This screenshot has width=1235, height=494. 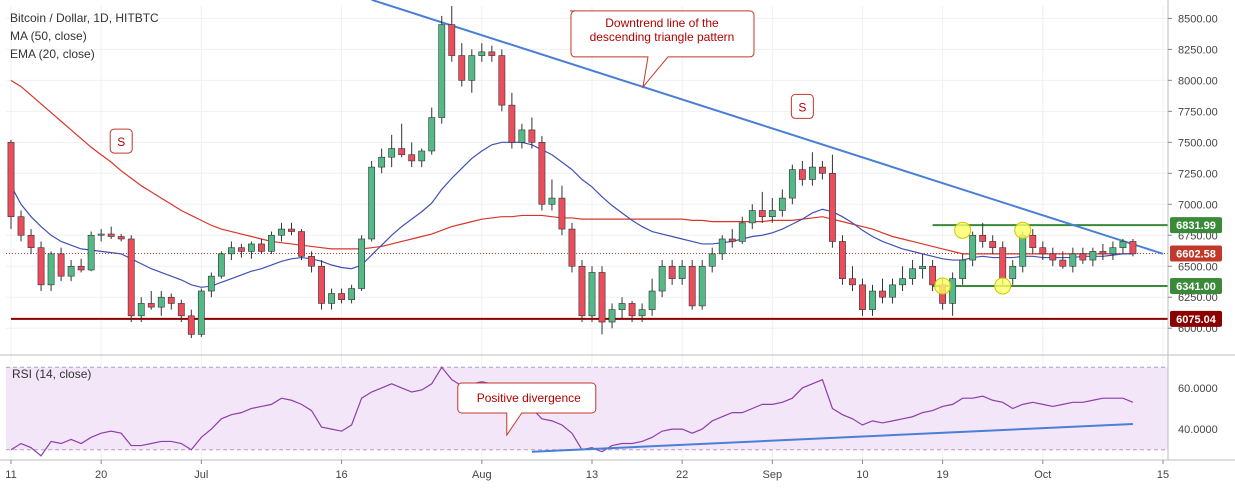 What do you see at coordinates (1198, 174) in the screenshot?
I see `price-tick-label: 7250.00` at bounding box center [1198, 174].